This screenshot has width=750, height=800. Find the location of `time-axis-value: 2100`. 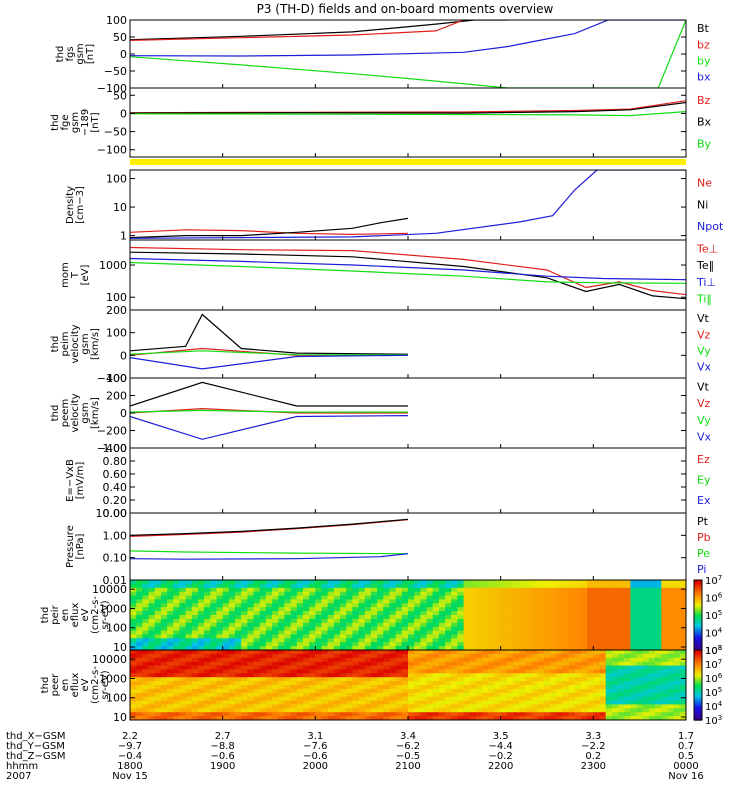

time-axis-value: 2100 is located at coordinates (407, 766).